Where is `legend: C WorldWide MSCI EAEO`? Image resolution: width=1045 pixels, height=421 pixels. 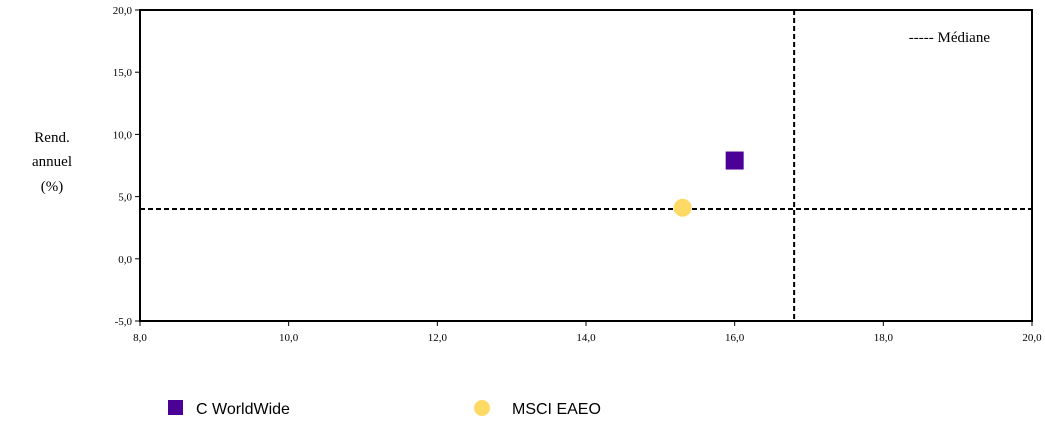
legend: C WorldWide MSCI EAEO is located at coordinates (384, 409).